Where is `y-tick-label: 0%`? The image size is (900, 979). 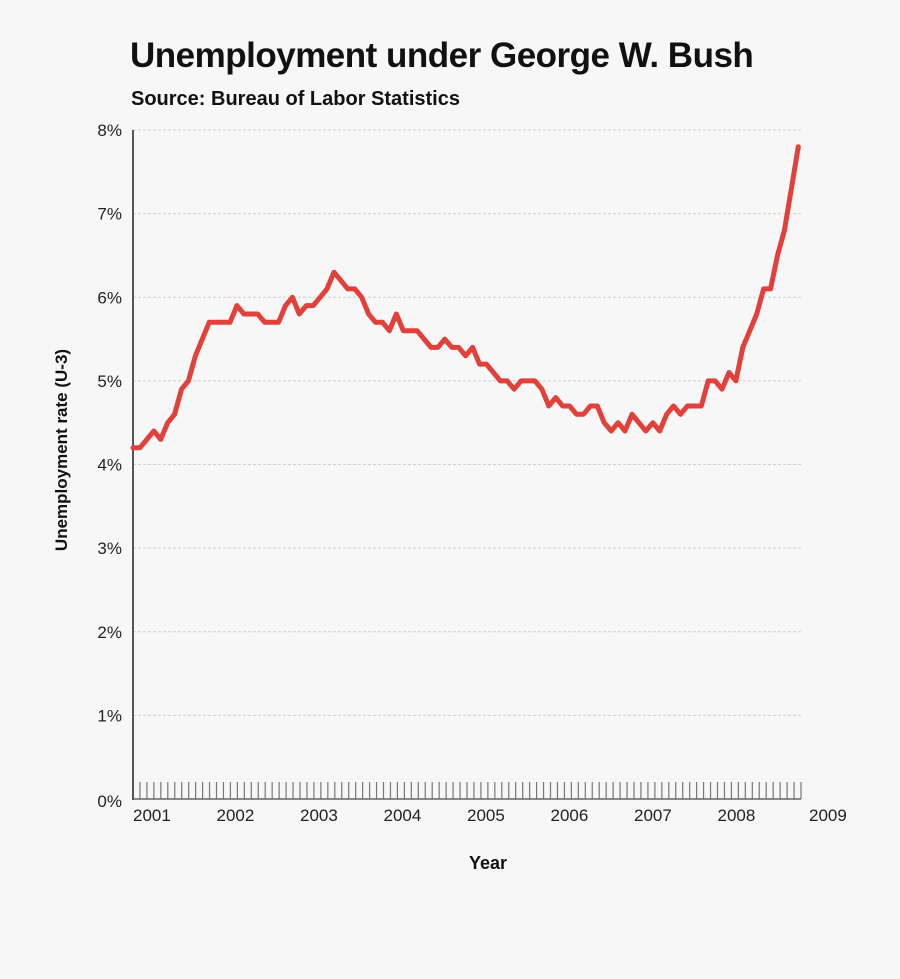
y-tick-label: 0% is located at coordinates (109, 801).